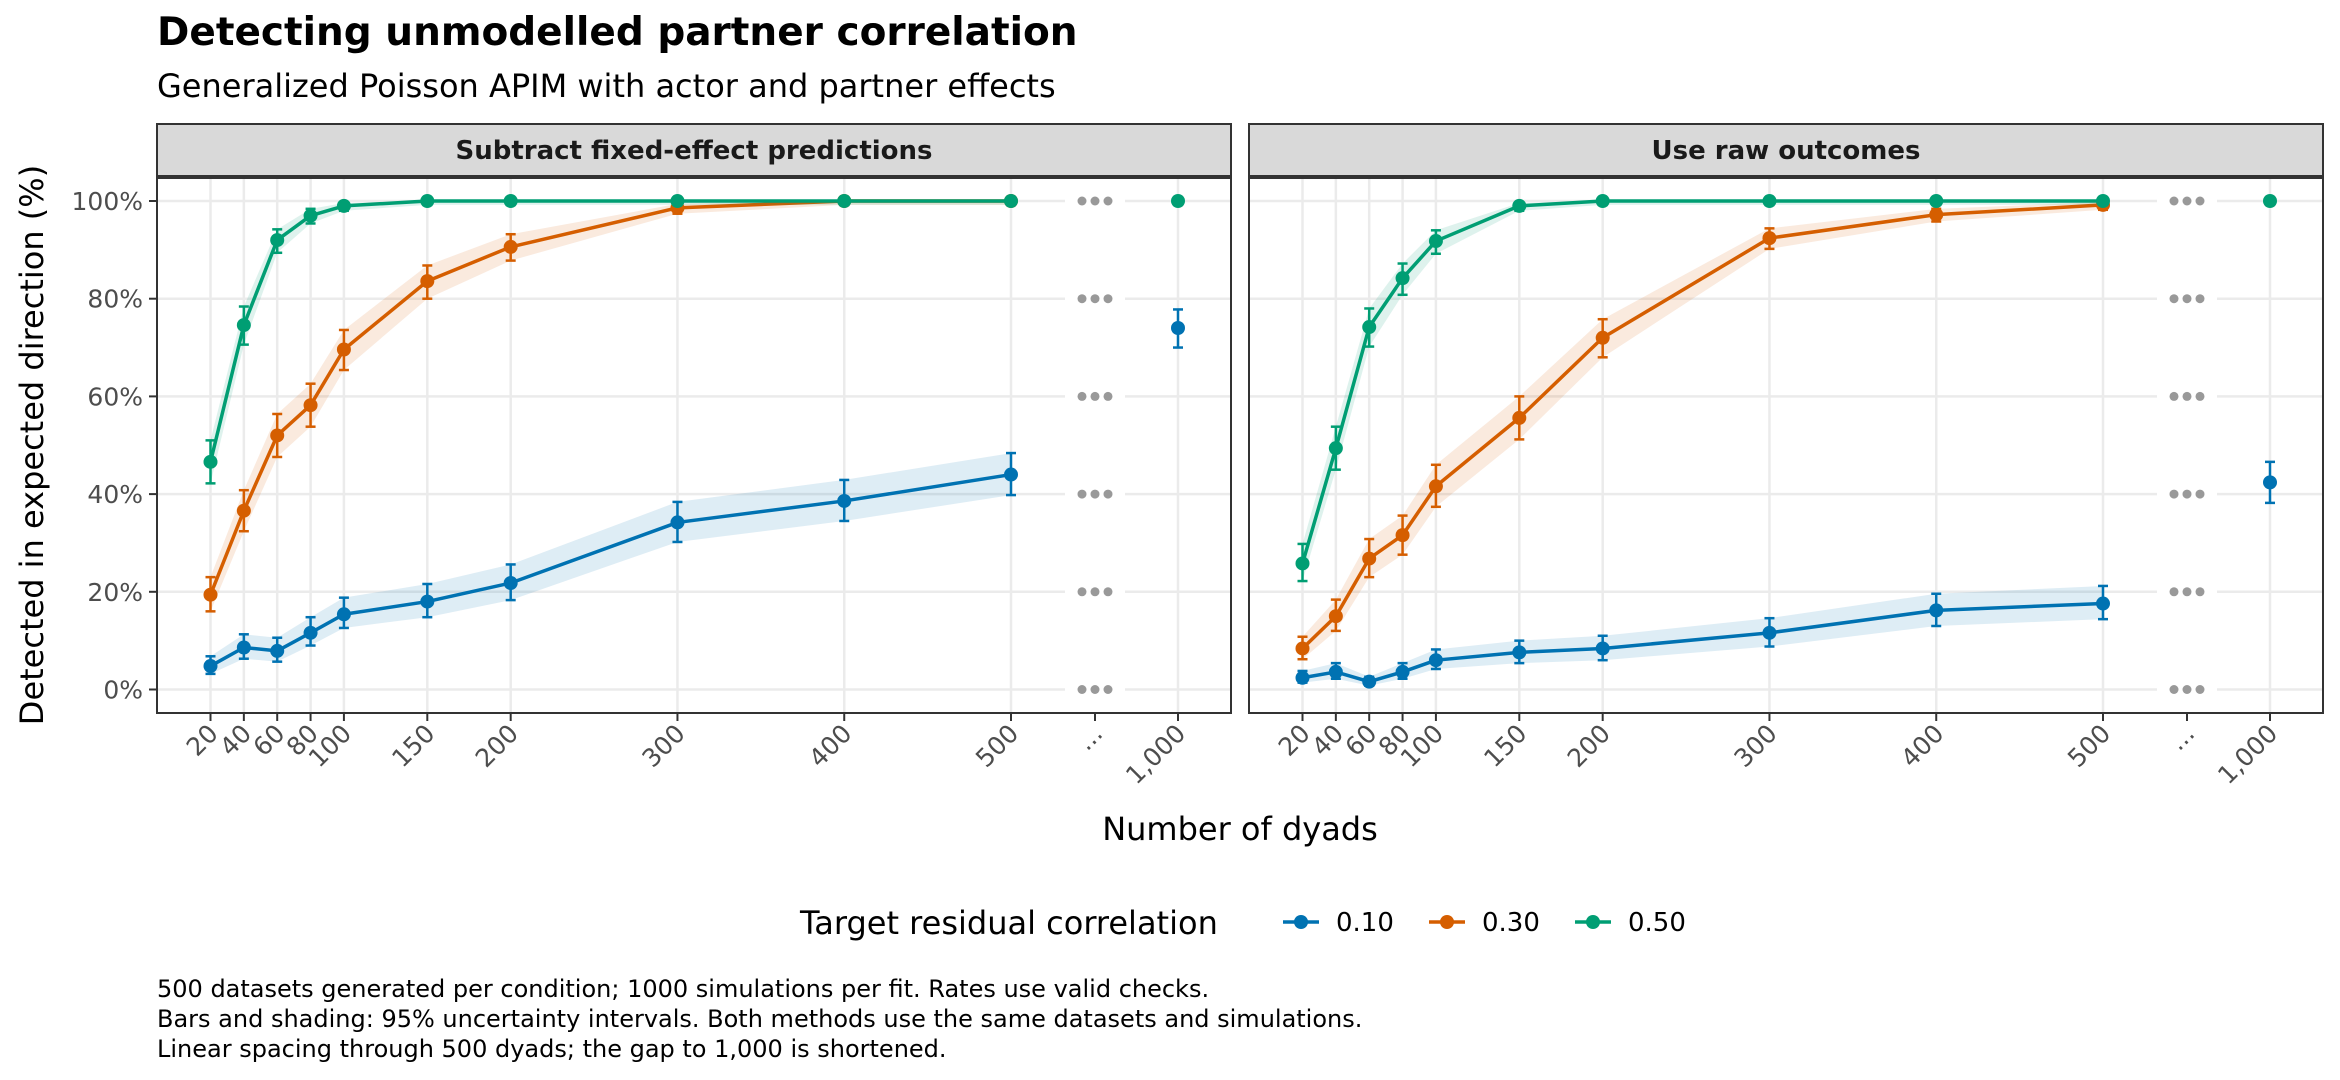 The height and width of the screenshot is (1080, 2340). I want to click on x-tick-label: 400, so click(830, 746).